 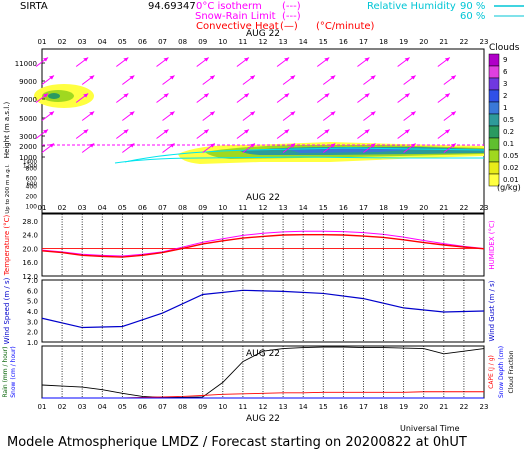 I want to click on hour-tick-label: 19, so click(x=403, y=407).